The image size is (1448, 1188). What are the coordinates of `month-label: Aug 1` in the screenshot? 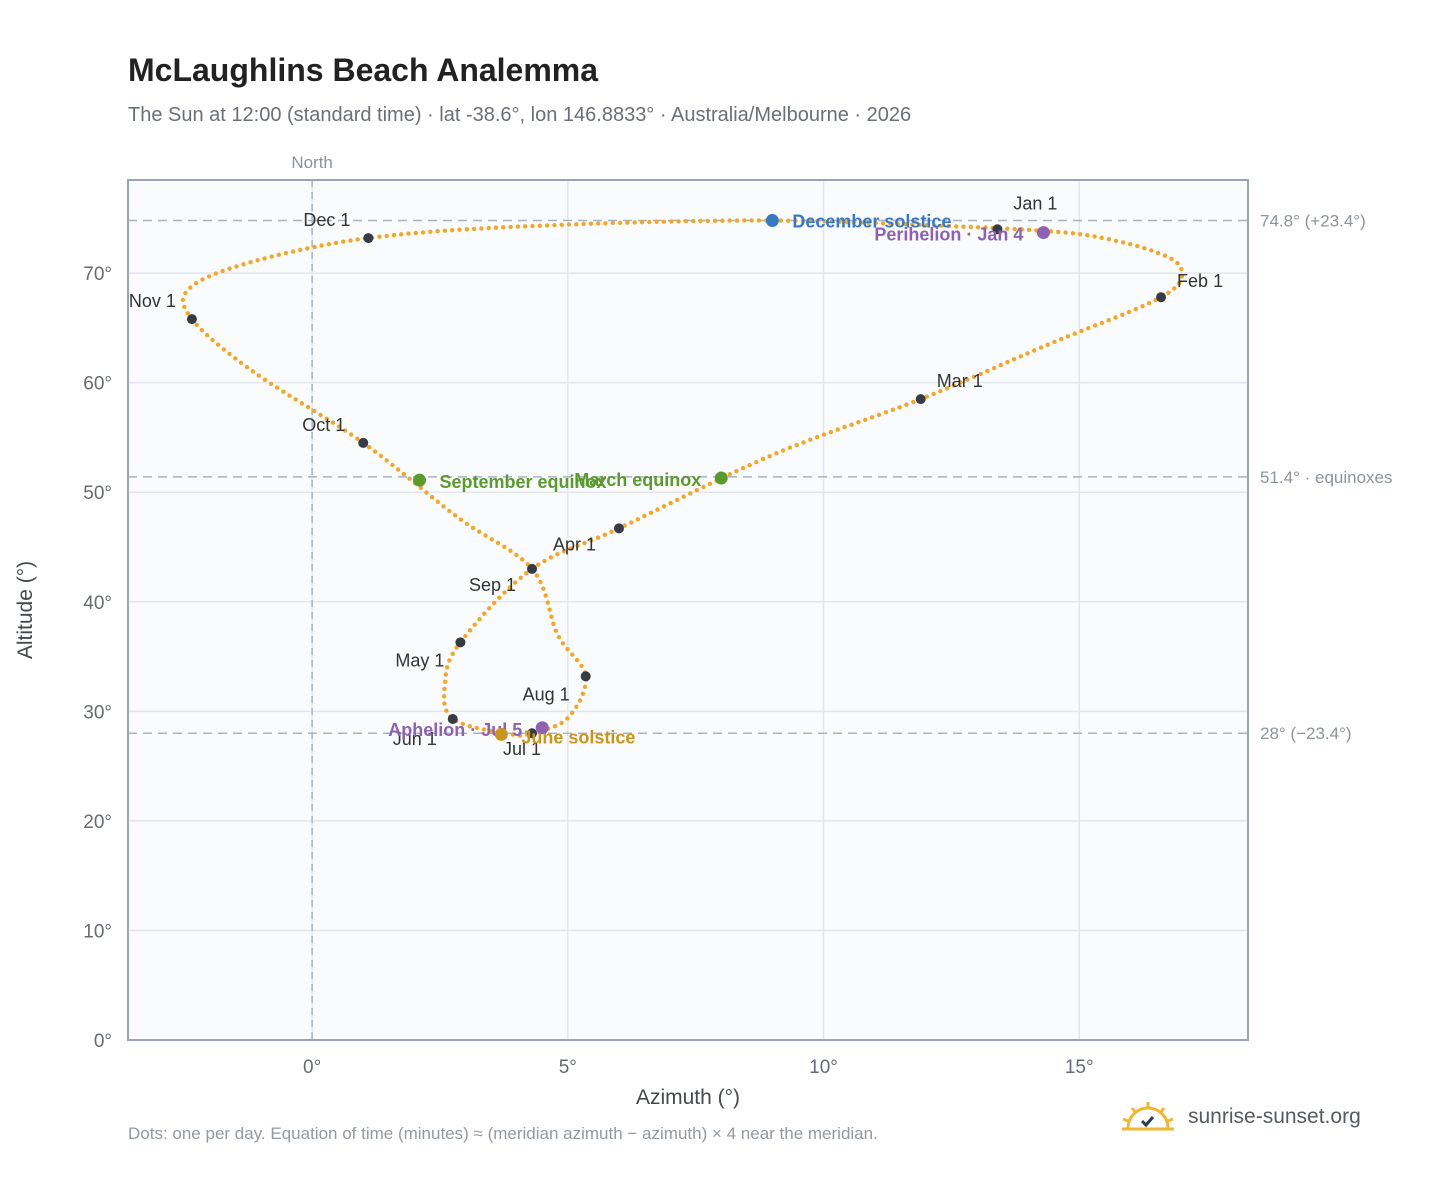 It's located at (546, 694).